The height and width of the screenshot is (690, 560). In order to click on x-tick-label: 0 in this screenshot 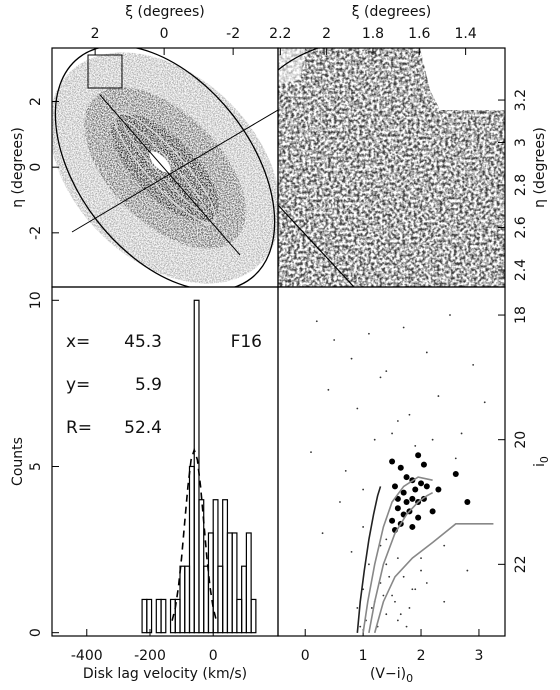, I will do `click(305, 656)`.